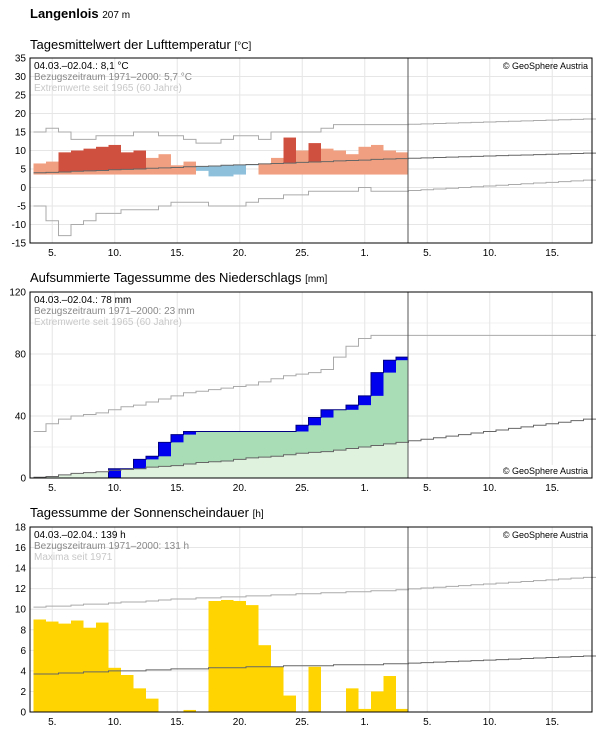 This screenshot has width=596, height=729. What do you see at coordinates (23, 651) in the screenshot?
I see `sunshine-ytick-label: 6` at bounding box center [23, 651].